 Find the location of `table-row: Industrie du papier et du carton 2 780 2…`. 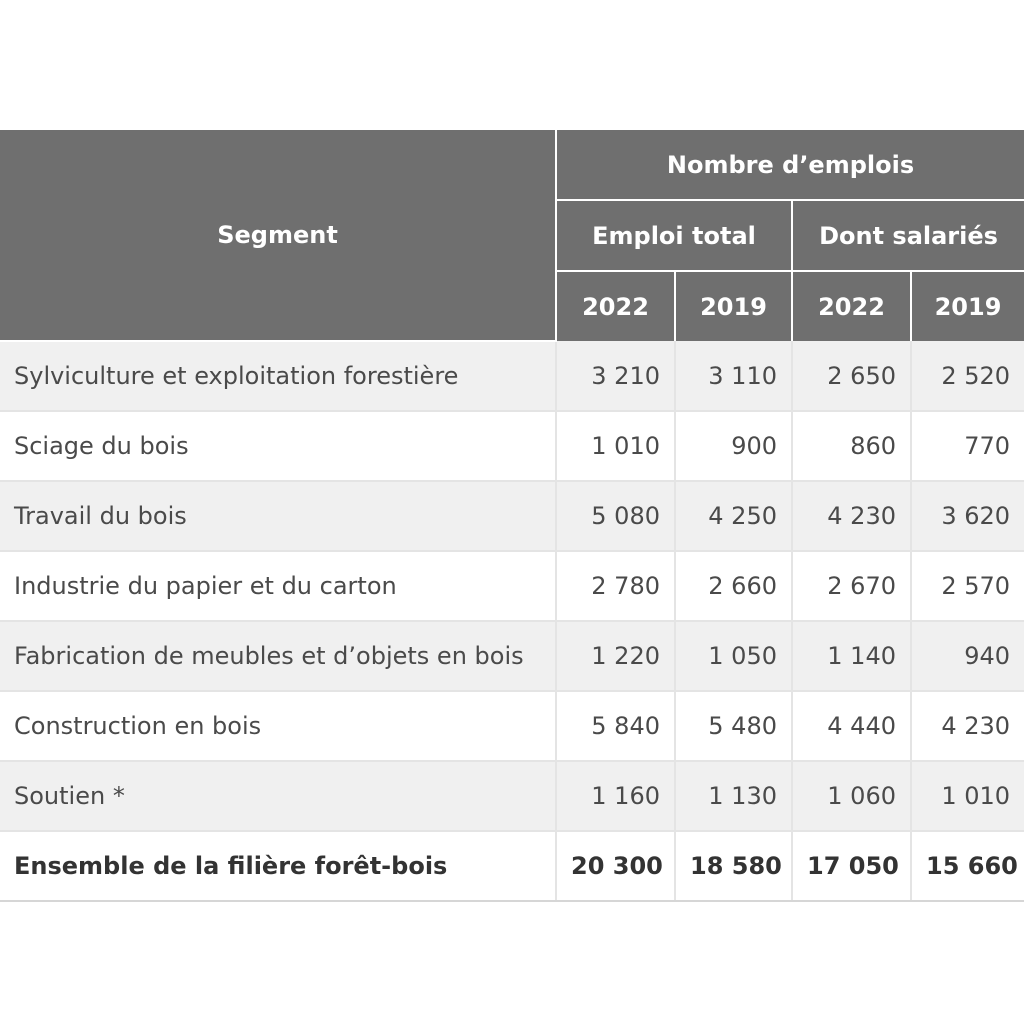

table-row: Industrie du papier et du carton 2 780 2… is located at coordinates (512, 586).